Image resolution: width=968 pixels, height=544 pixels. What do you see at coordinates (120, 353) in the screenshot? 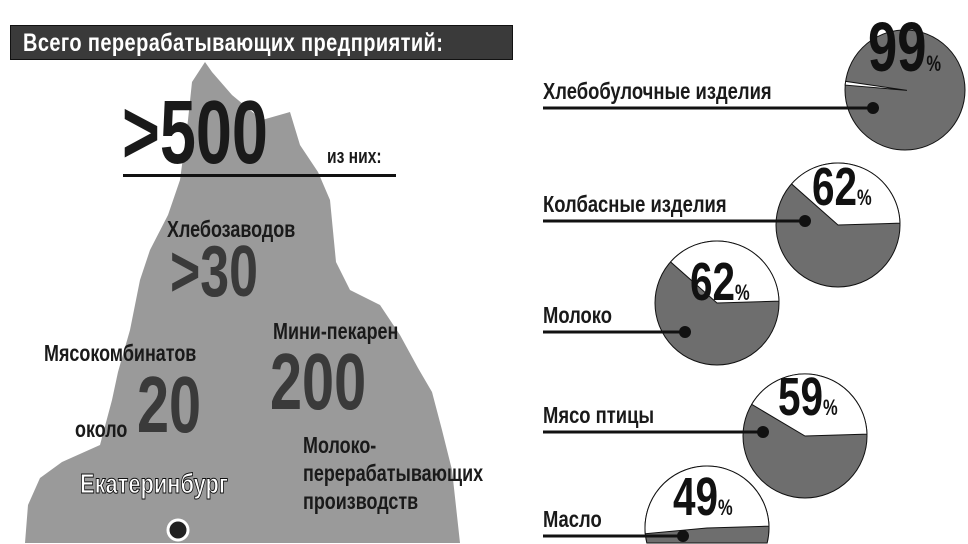
I see `meat-label: Мясокомбинатов` at bounding box center [120, 353].